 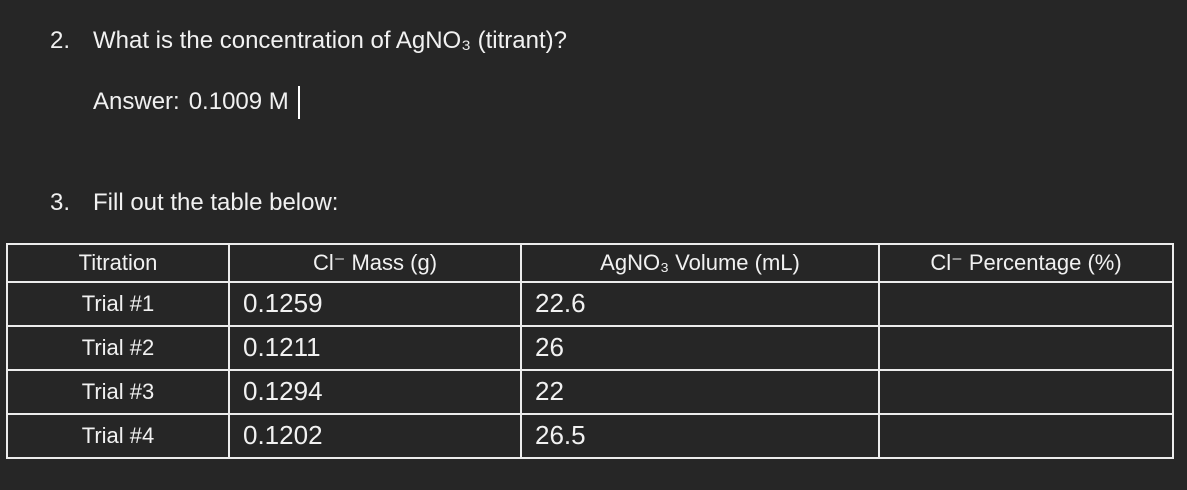 What do you see at coordinates (60, 202) in the screenshot?
I see `question-3-number: 3.` at bounding box center [60, 202].